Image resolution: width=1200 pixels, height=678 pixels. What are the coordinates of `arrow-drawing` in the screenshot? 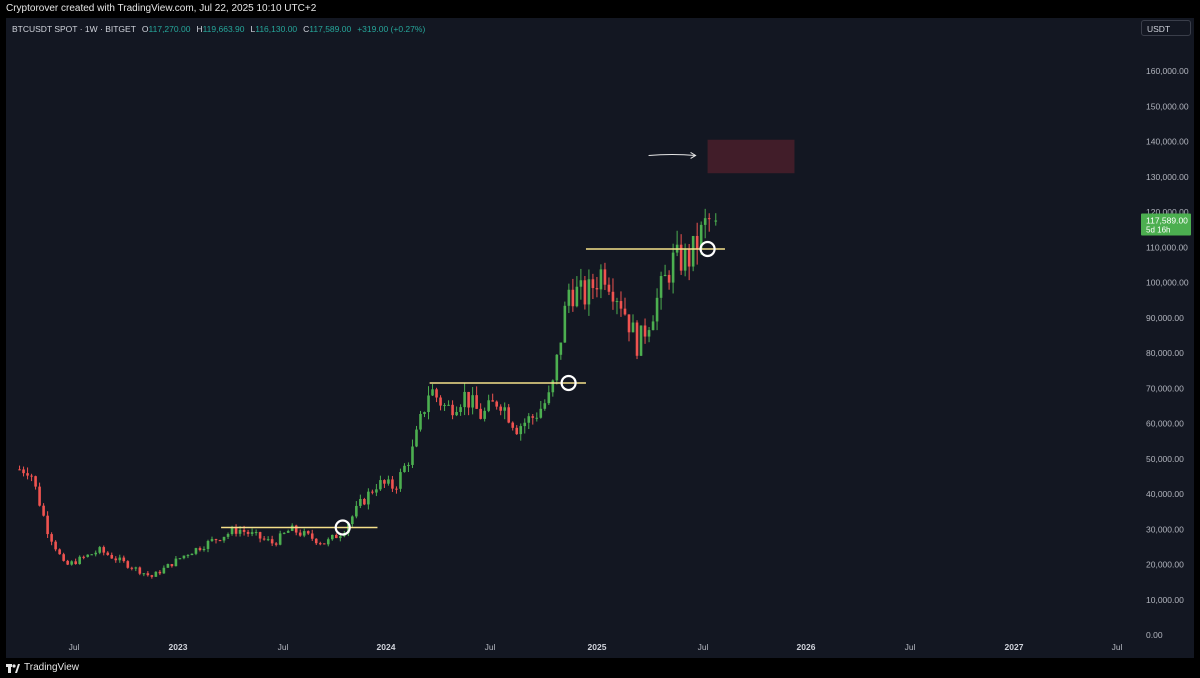 It's located at (672, 154).